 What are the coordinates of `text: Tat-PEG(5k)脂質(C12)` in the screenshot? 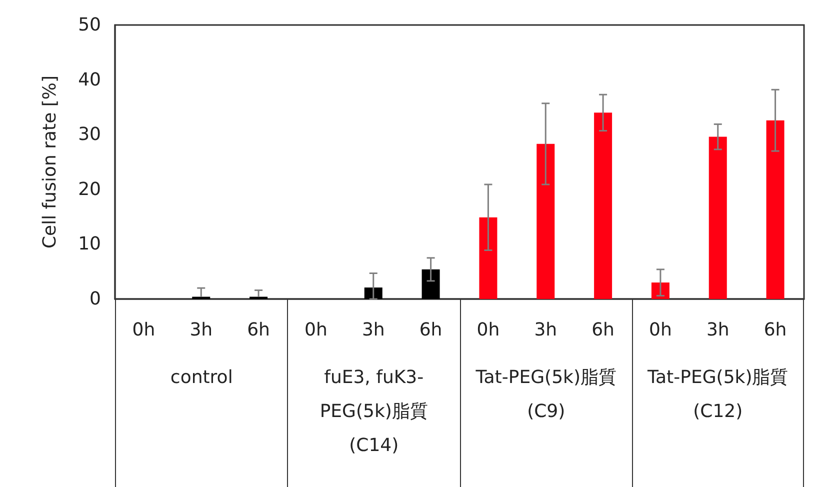 It's located at (718, 394).